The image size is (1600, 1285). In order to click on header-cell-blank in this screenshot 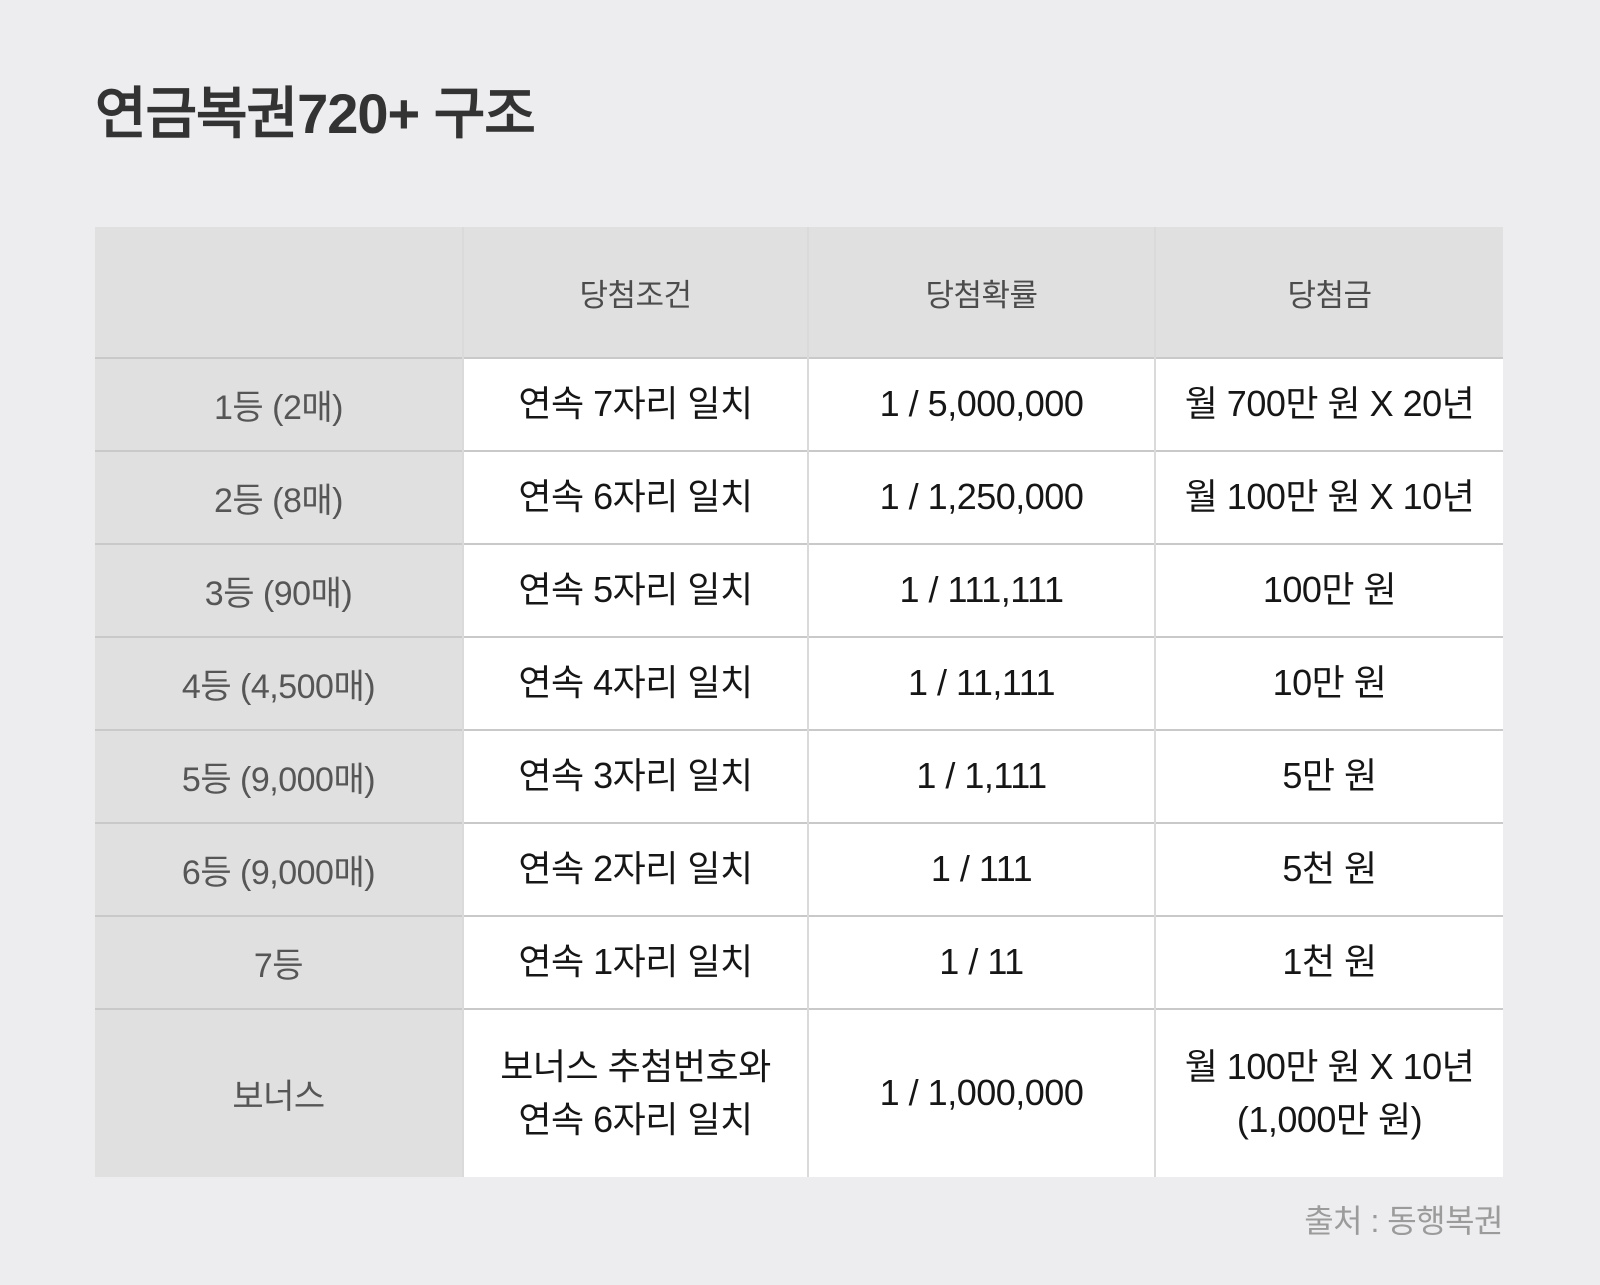, I will do `click(279, 292)`.